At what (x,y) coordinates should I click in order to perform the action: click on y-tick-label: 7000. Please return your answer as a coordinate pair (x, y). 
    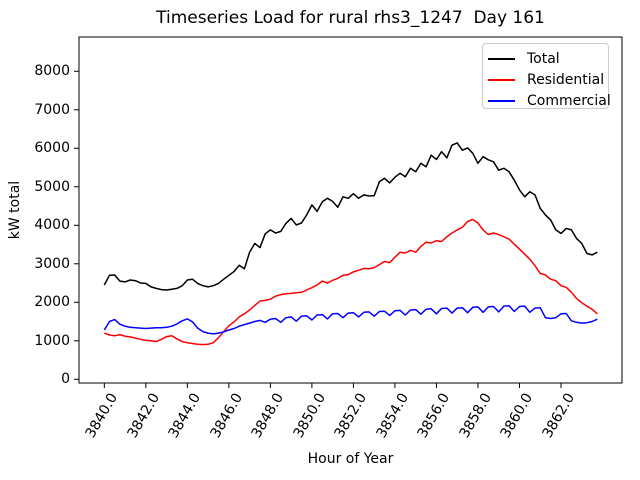
    Looking at the image, I should click on (52, 109).